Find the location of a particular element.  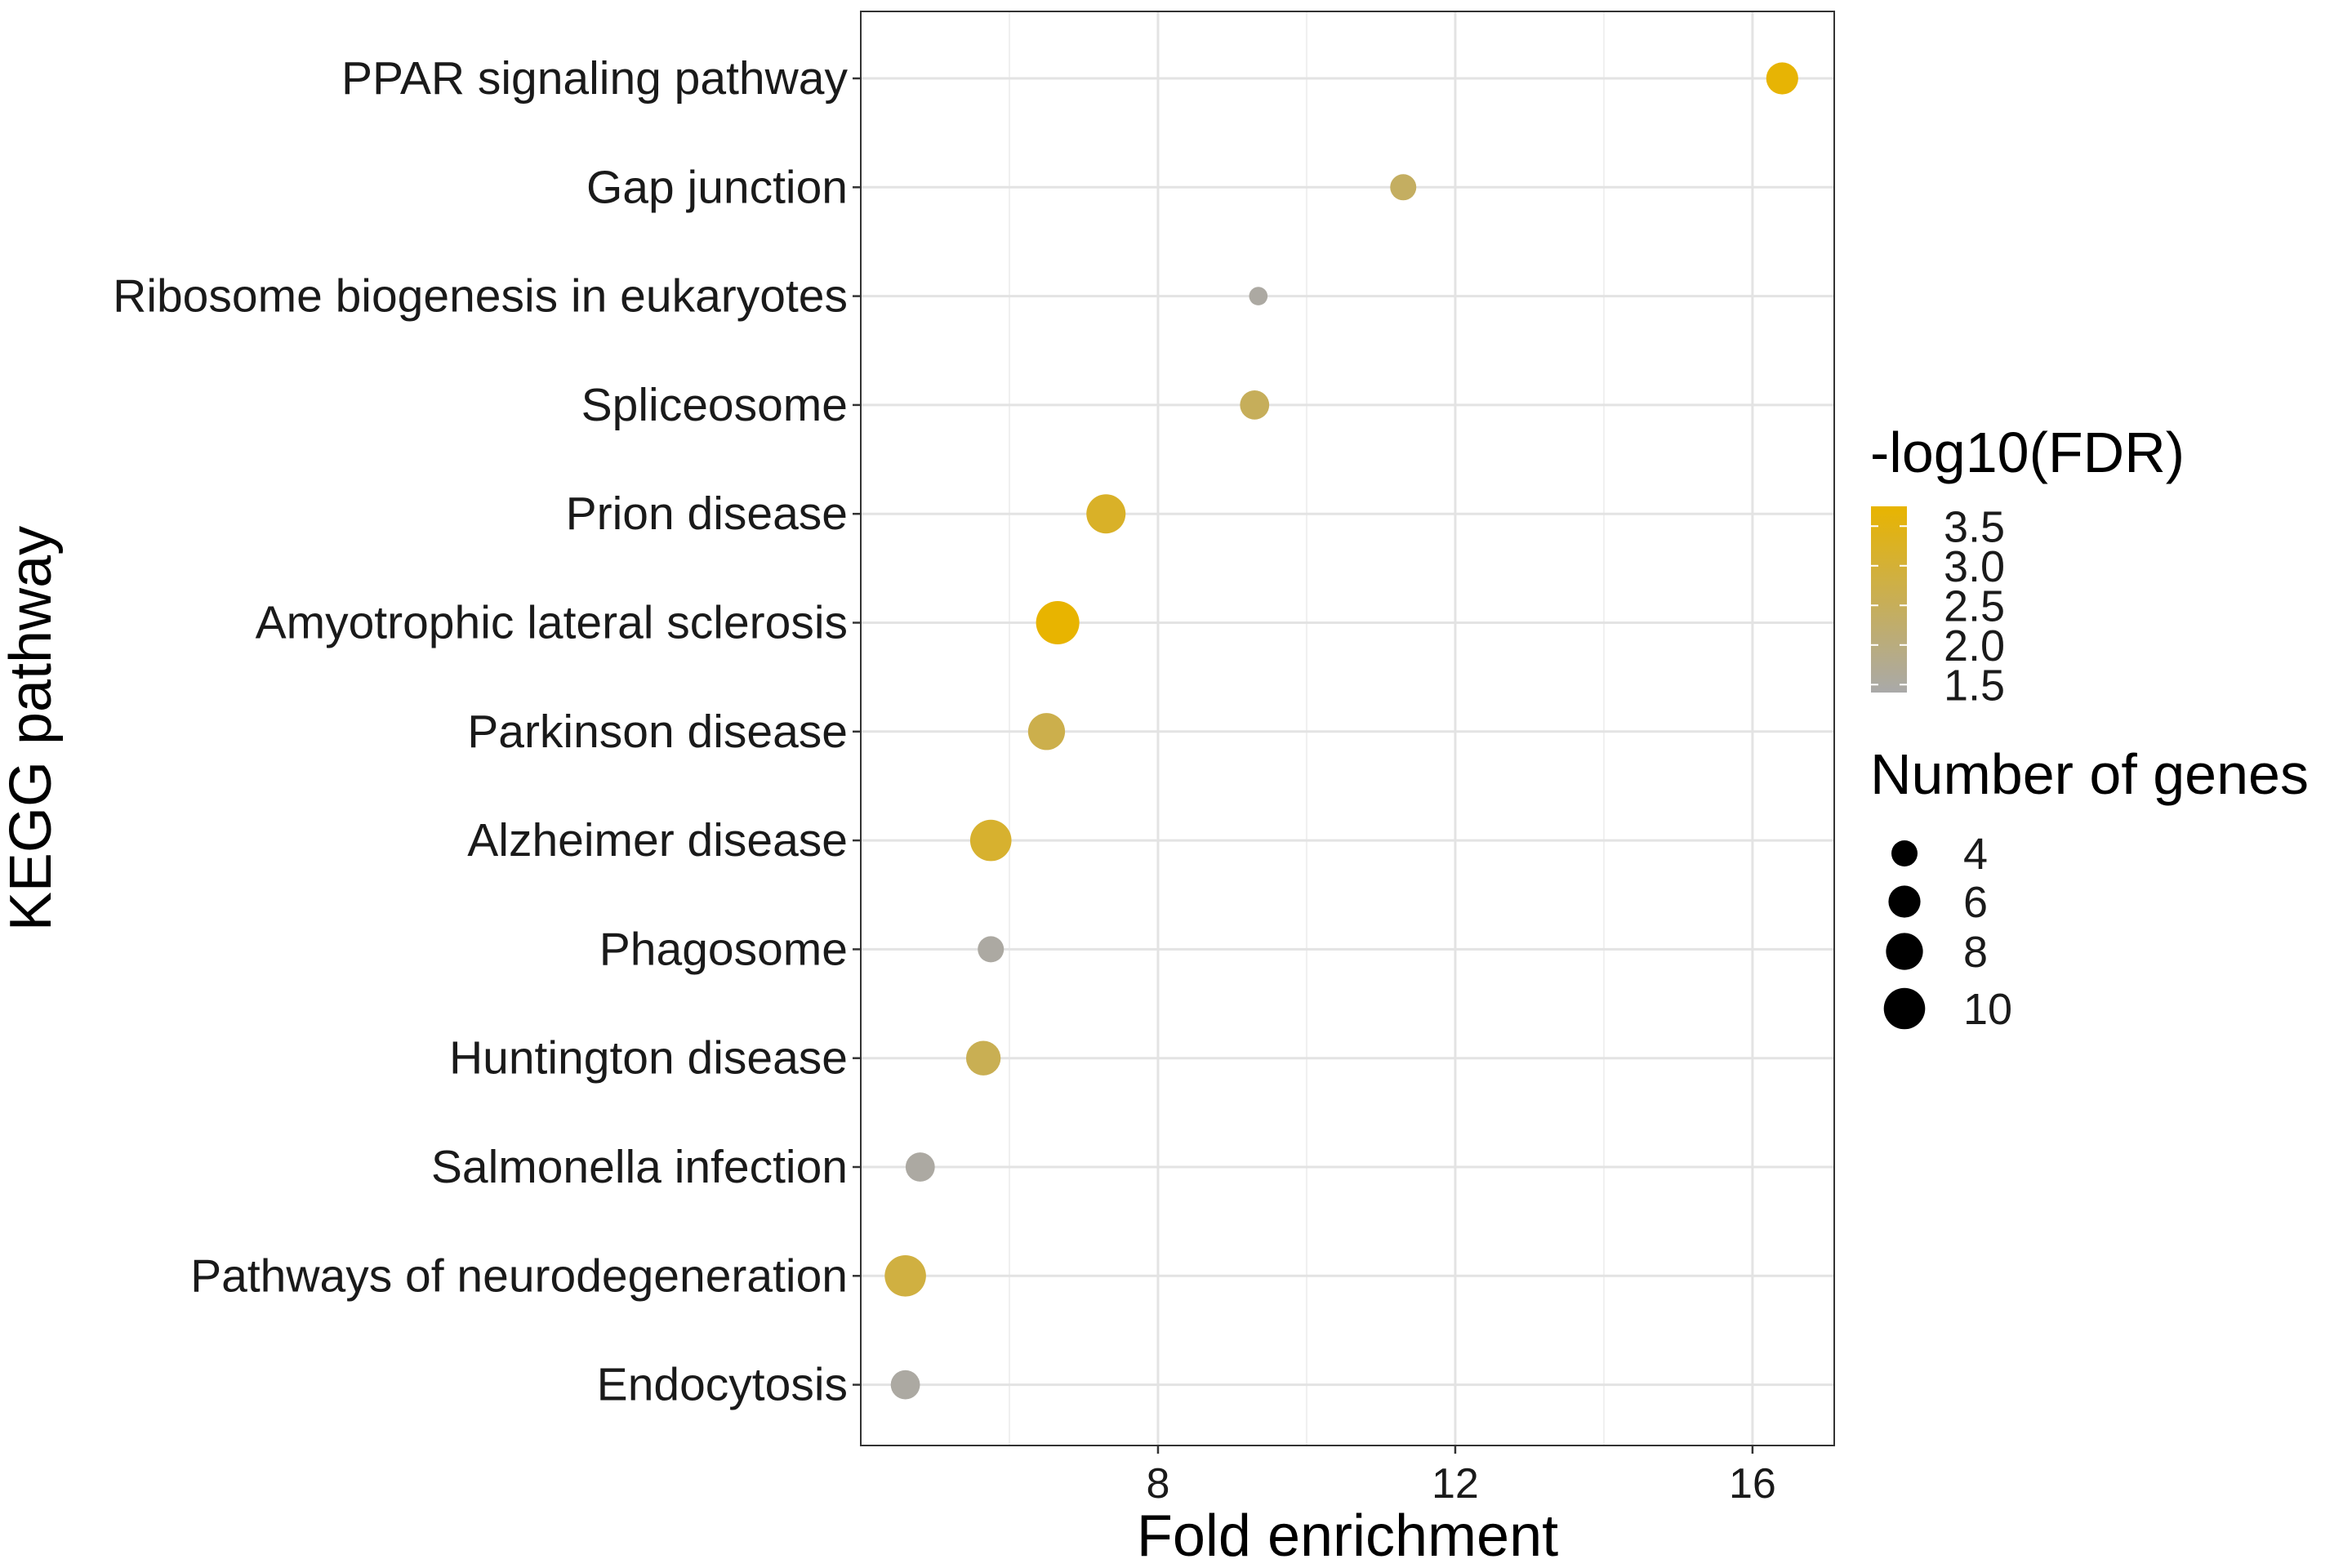

y-tick-label: PPAR signaling pathway is located at coordinates (594, 78).